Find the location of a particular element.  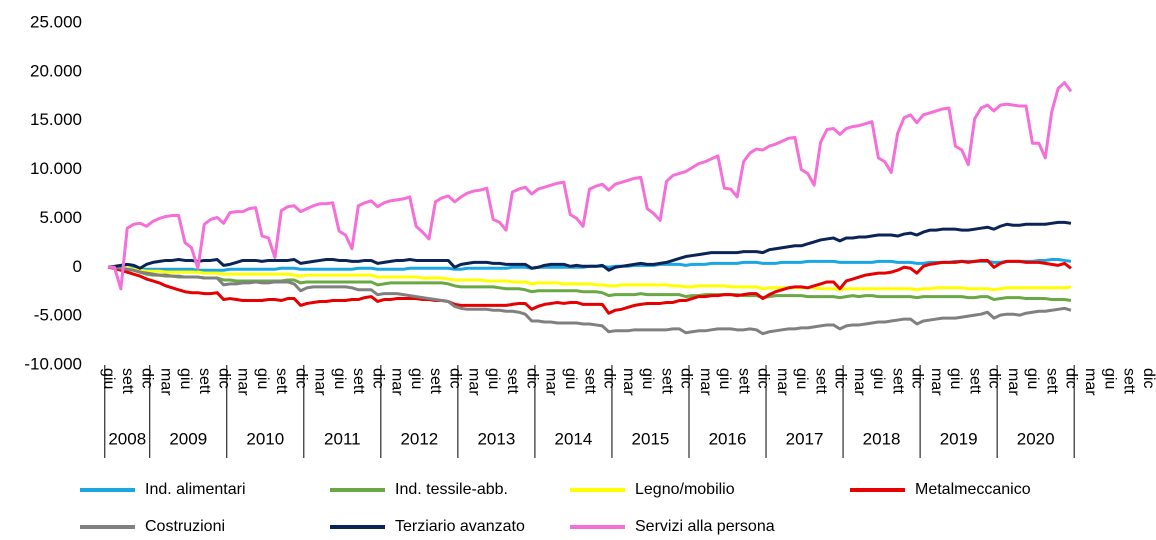

y-tick-label: 5.000 is located at coordinates (60, 217).